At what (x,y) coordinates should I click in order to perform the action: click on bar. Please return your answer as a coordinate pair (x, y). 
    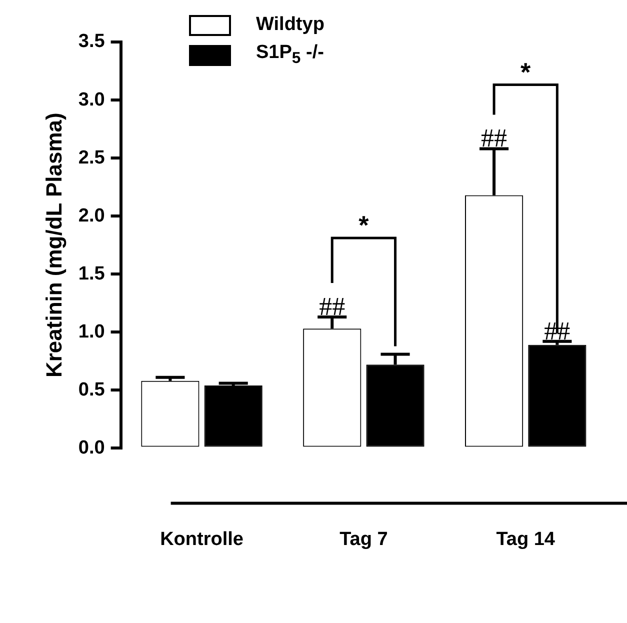
    Looking at the image, I should click on (233, 416).